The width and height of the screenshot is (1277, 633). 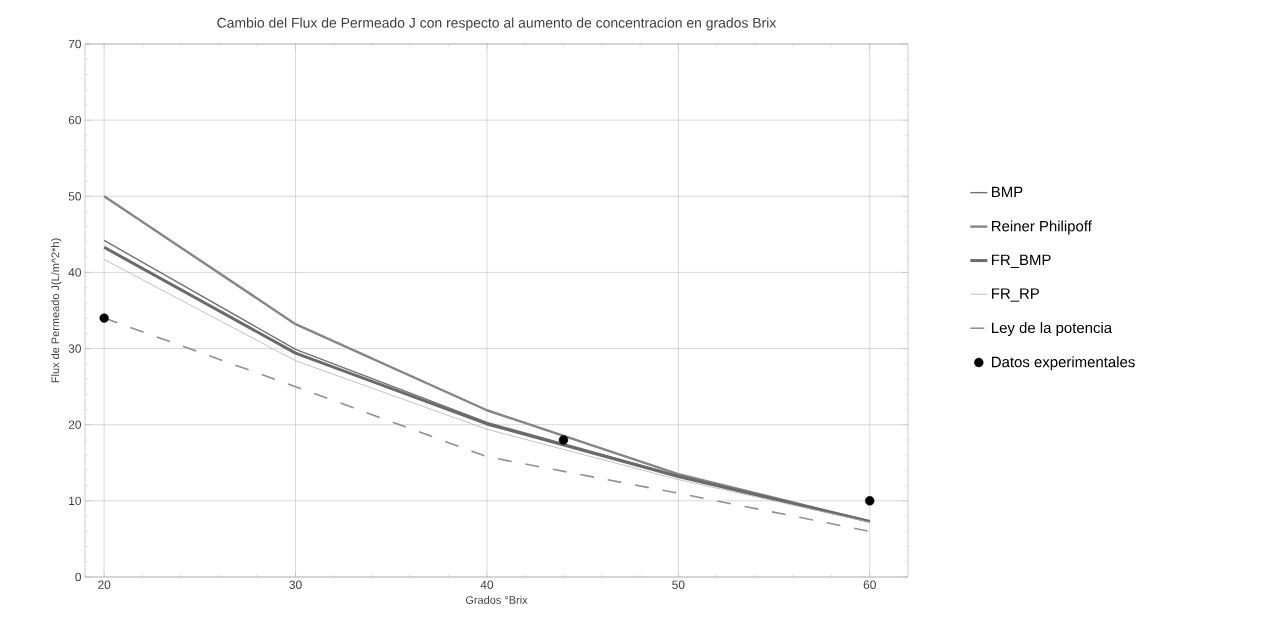 I want to click on x-tick-label: 30, so click(x=295, y=584).